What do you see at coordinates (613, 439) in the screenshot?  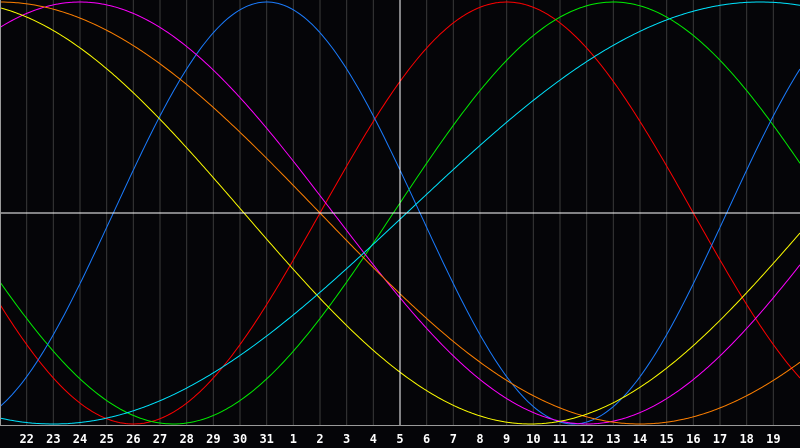 I see `x-tick-label: 13` at bounding box center [613, 439].